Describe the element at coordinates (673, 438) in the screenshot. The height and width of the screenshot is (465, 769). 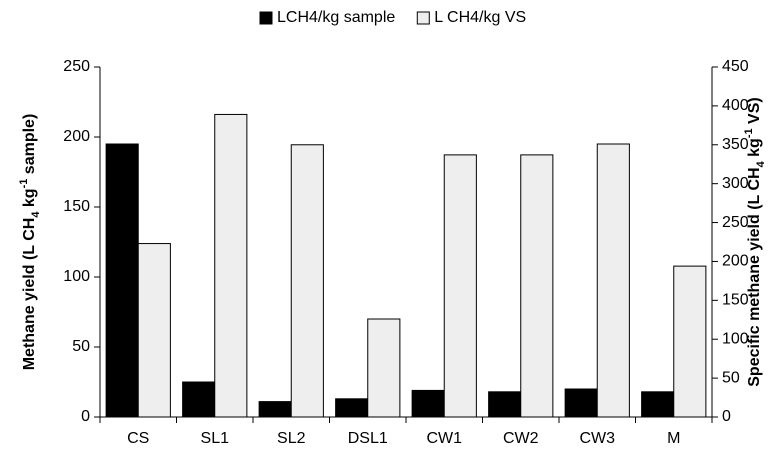
I see `x-tick-label: M` at that location.